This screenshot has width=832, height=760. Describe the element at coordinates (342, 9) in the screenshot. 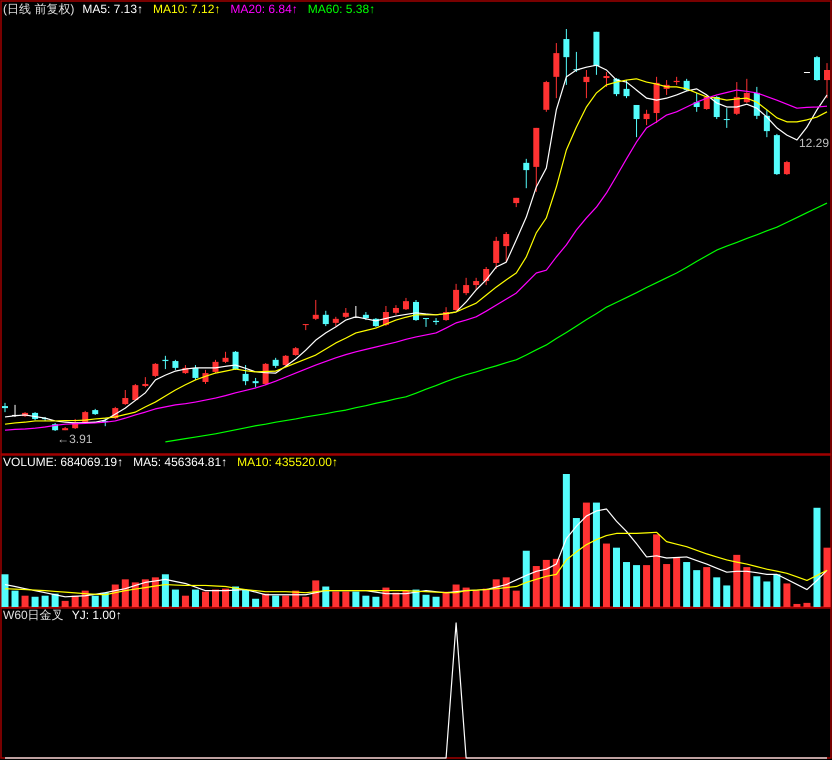

I see `text: MA60: 5.38↑` at that location.